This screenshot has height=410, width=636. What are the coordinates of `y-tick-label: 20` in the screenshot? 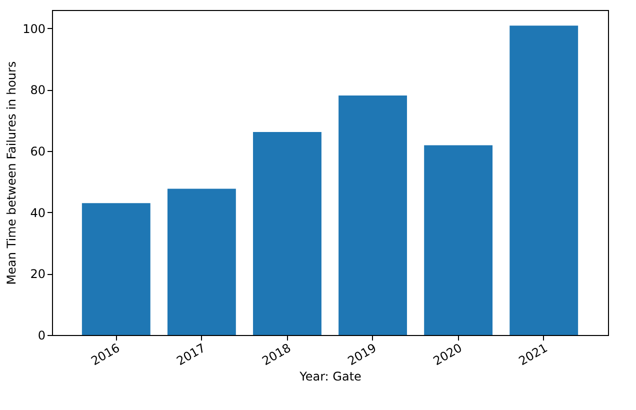 It's located at (38, 274).